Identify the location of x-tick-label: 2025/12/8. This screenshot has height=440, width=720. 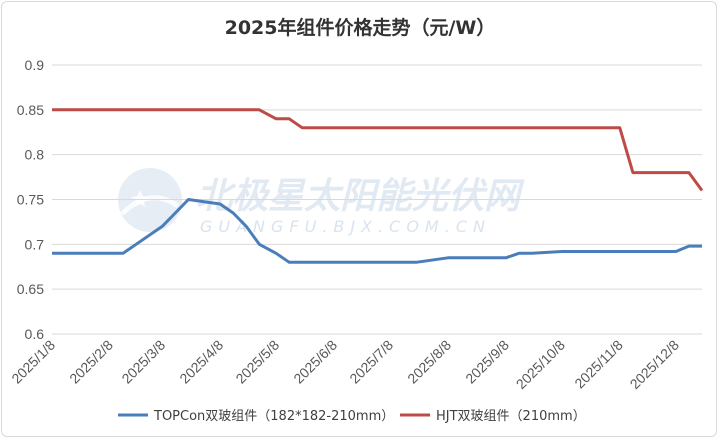
(655, 365).